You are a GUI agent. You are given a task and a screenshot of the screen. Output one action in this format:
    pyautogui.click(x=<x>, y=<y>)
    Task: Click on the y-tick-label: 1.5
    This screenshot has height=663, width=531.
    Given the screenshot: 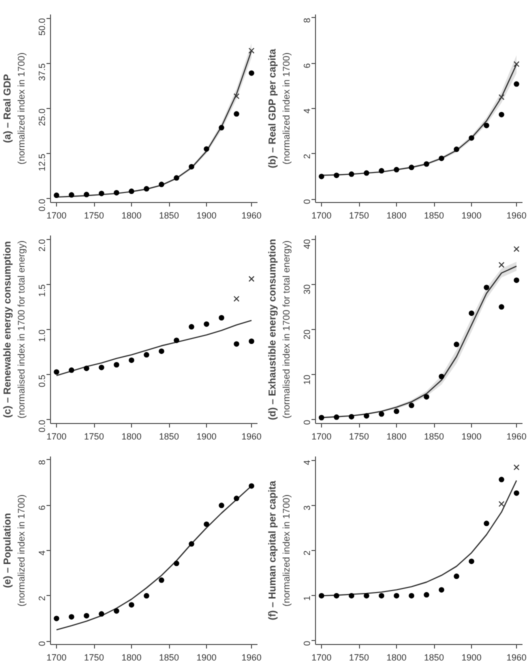 What is the action you would take?
    pyautogui.click(x=42, y=290)
    